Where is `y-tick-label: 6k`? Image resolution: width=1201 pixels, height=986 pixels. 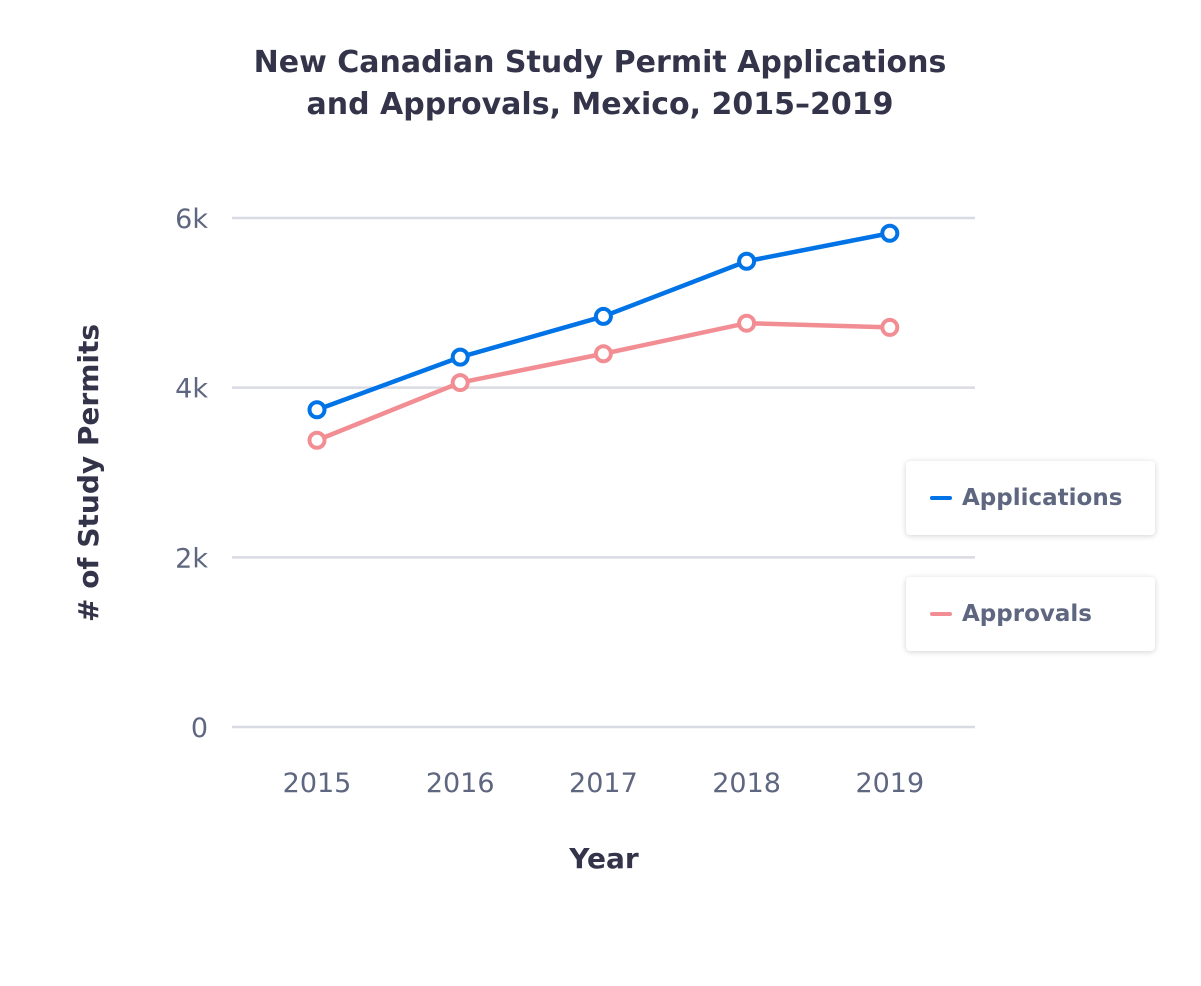 y-tick-label: 6k is located at coordinates (191, 219).